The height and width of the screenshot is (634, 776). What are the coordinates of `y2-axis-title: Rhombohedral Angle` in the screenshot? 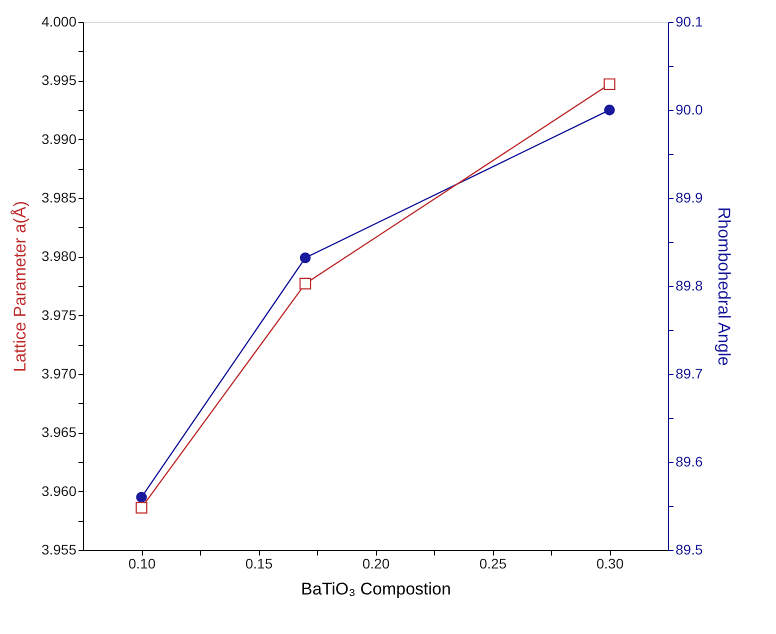 It's located at (724, 286).